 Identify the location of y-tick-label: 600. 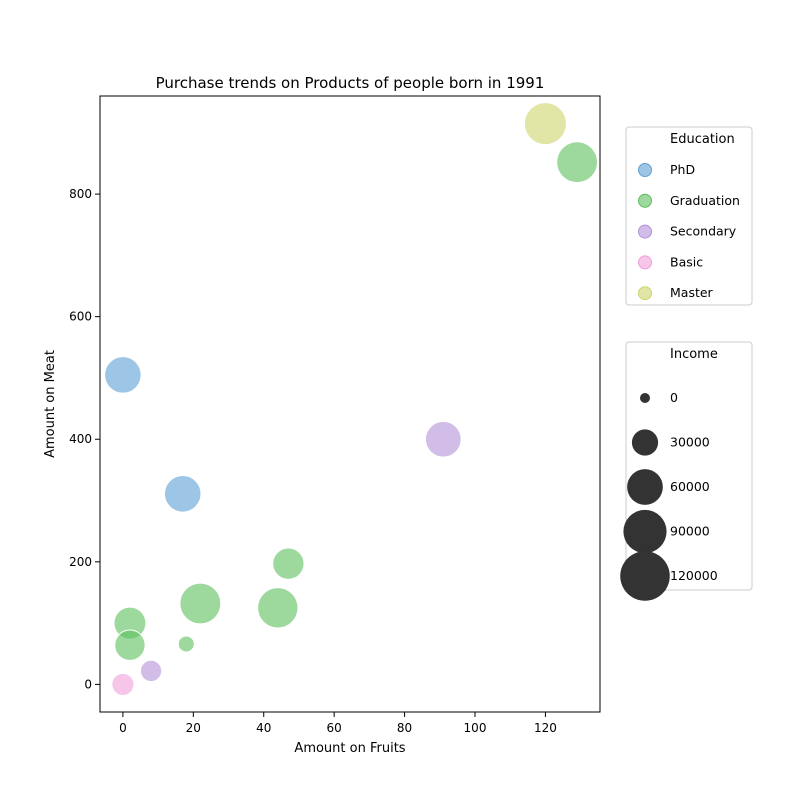
(80, 317).